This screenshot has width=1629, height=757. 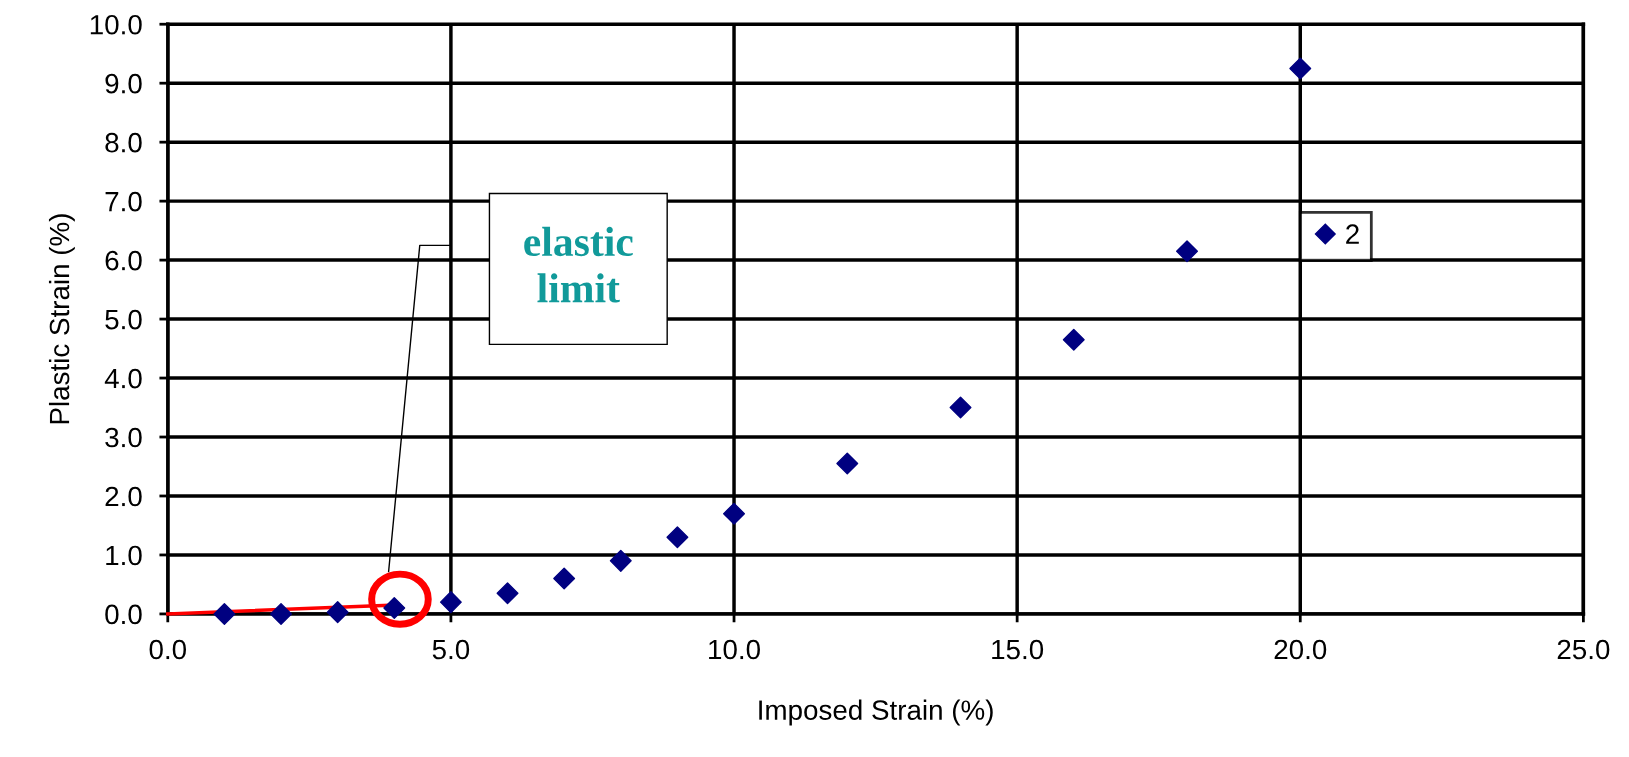 I want to click on y-tick-label: 3.0, so click(x=123, y=437).